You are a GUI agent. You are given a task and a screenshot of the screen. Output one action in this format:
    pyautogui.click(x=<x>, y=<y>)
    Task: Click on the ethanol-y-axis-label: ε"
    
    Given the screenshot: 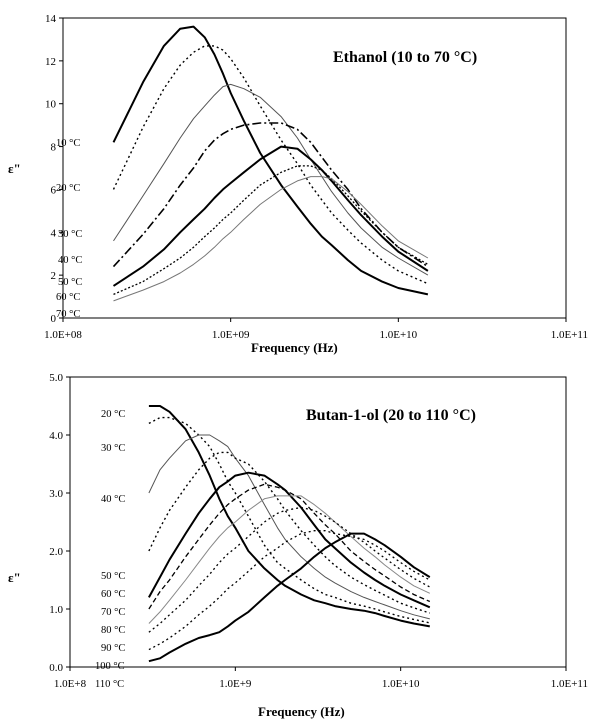 What is the action you would take?
    pyautogui.click(x=14, y=168)
    